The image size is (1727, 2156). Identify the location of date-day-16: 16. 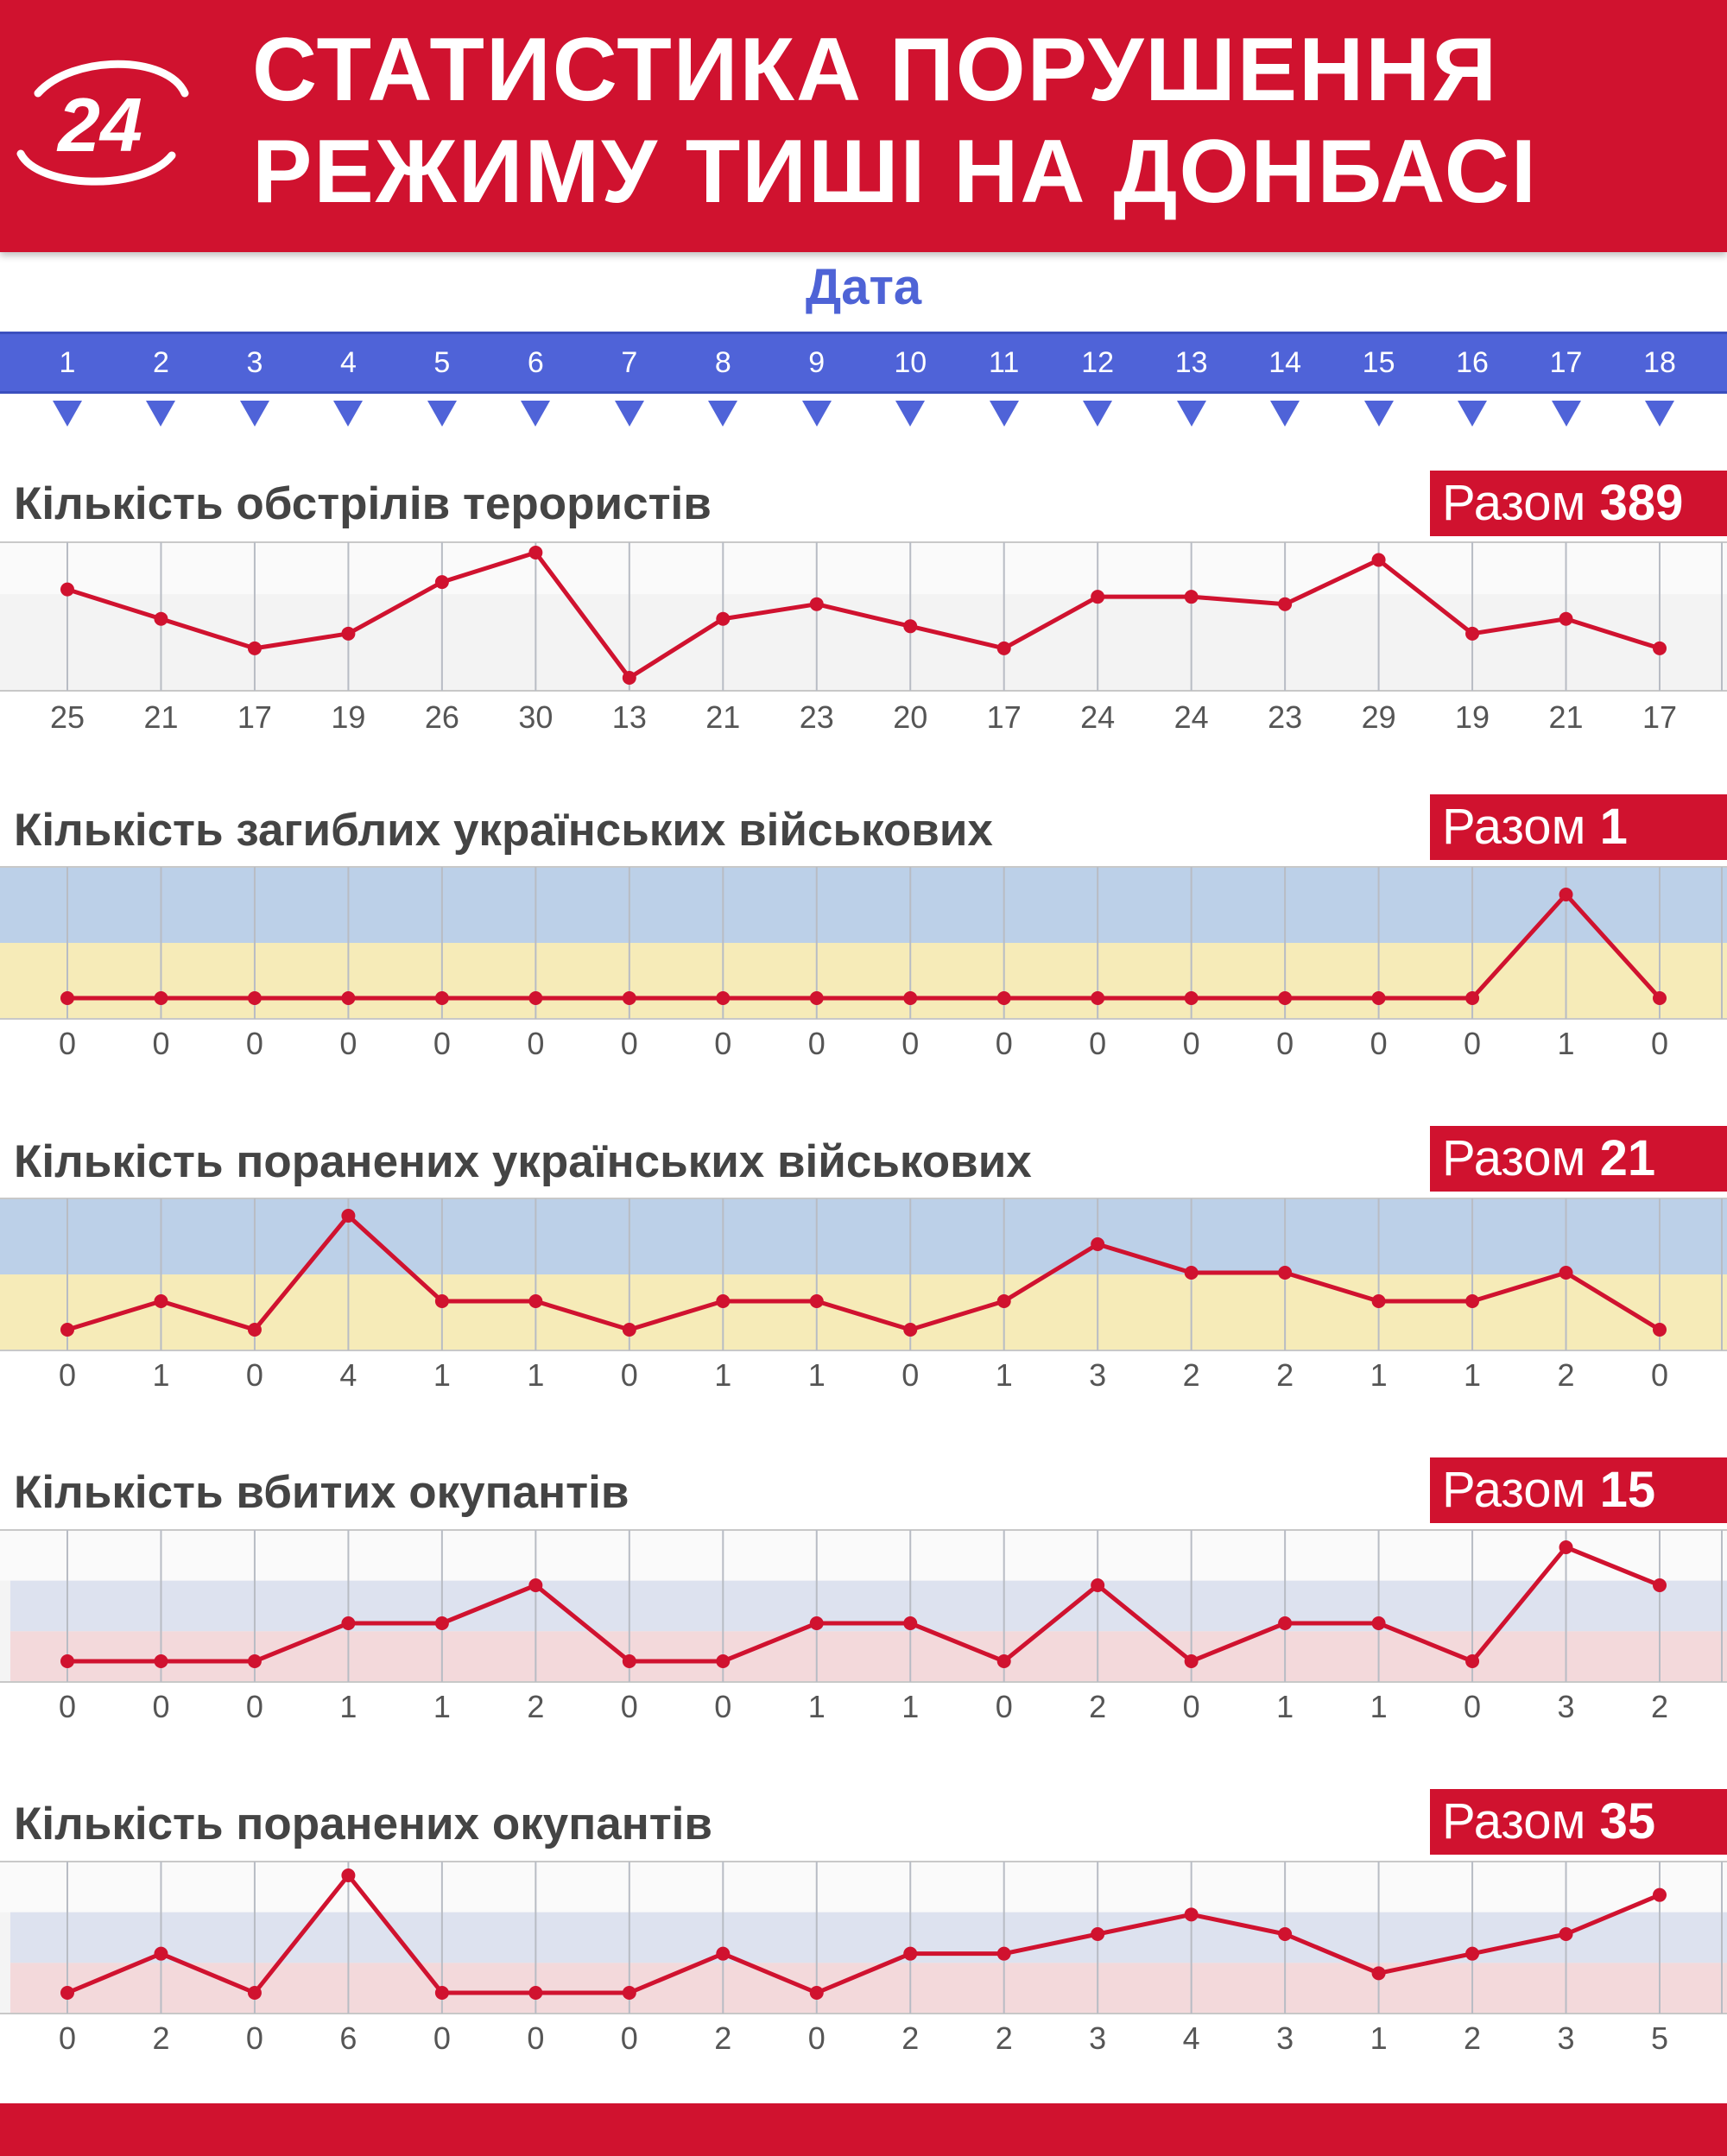
(1472, 363).